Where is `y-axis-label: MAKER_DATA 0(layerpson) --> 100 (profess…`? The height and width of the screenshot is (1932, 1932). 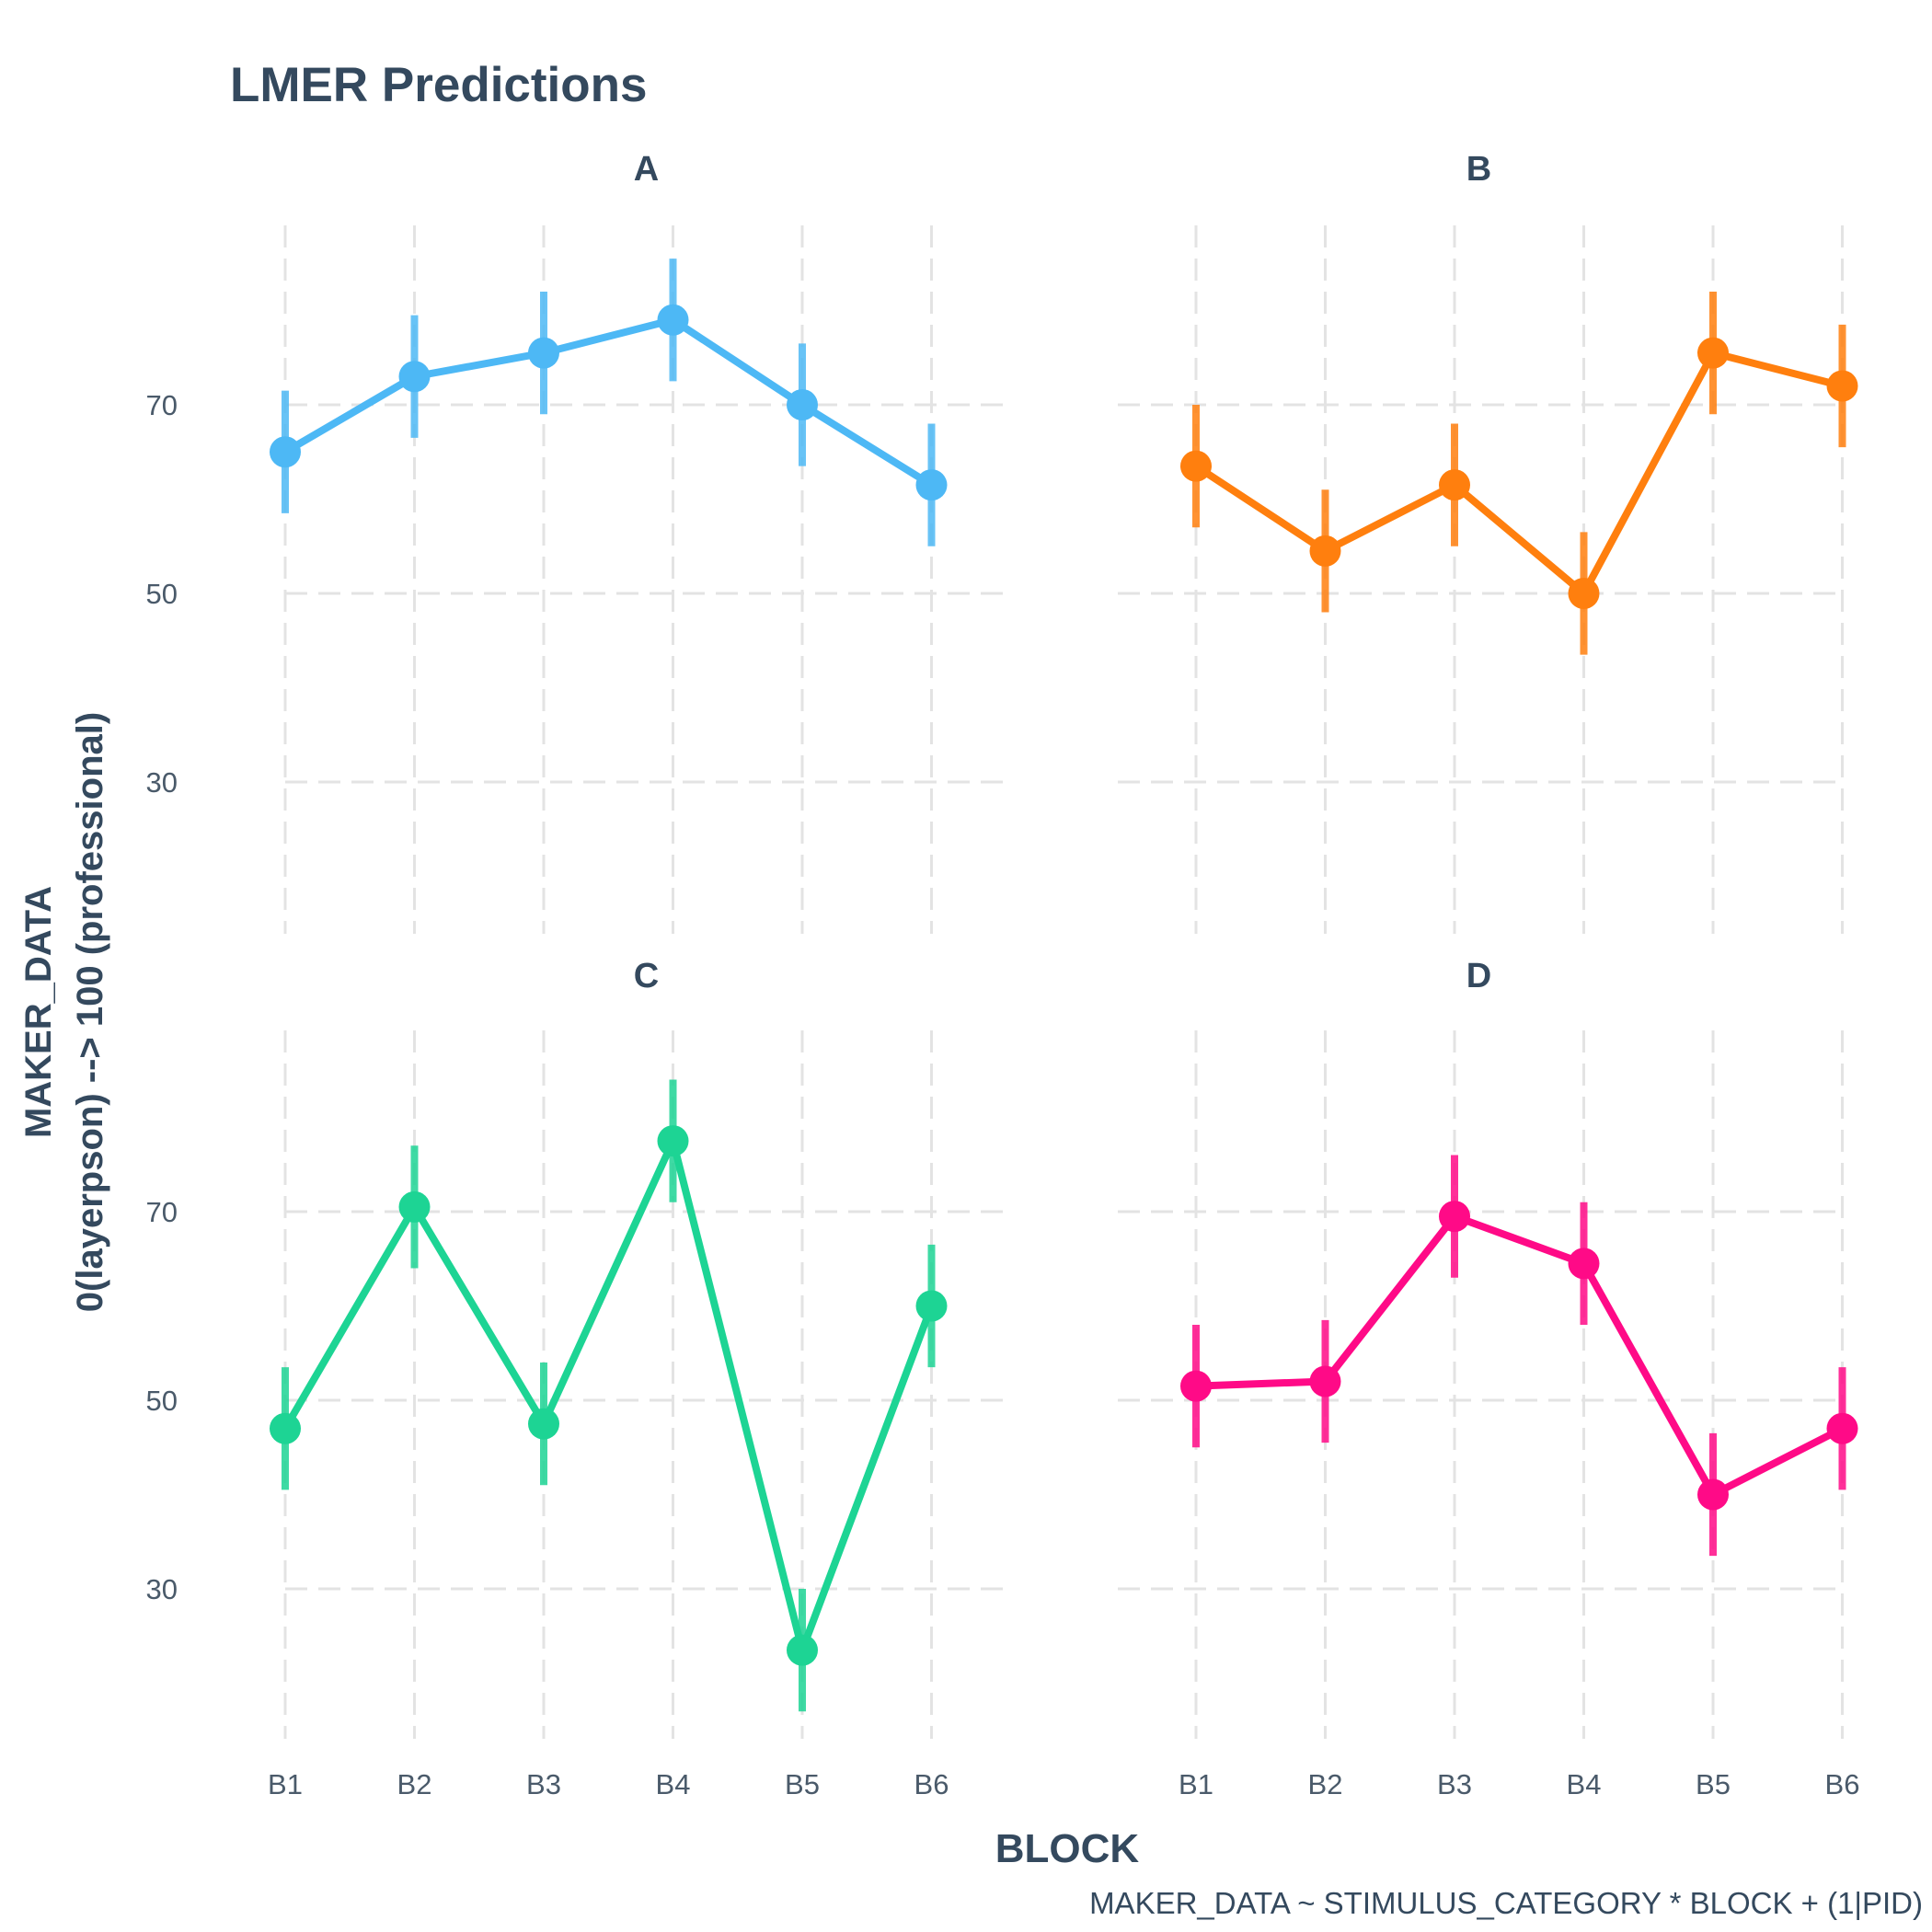 y-axis-label: MAKER_DATA 0(layerpson) --> 100 (profess… is located at coordinates (64, 1012).